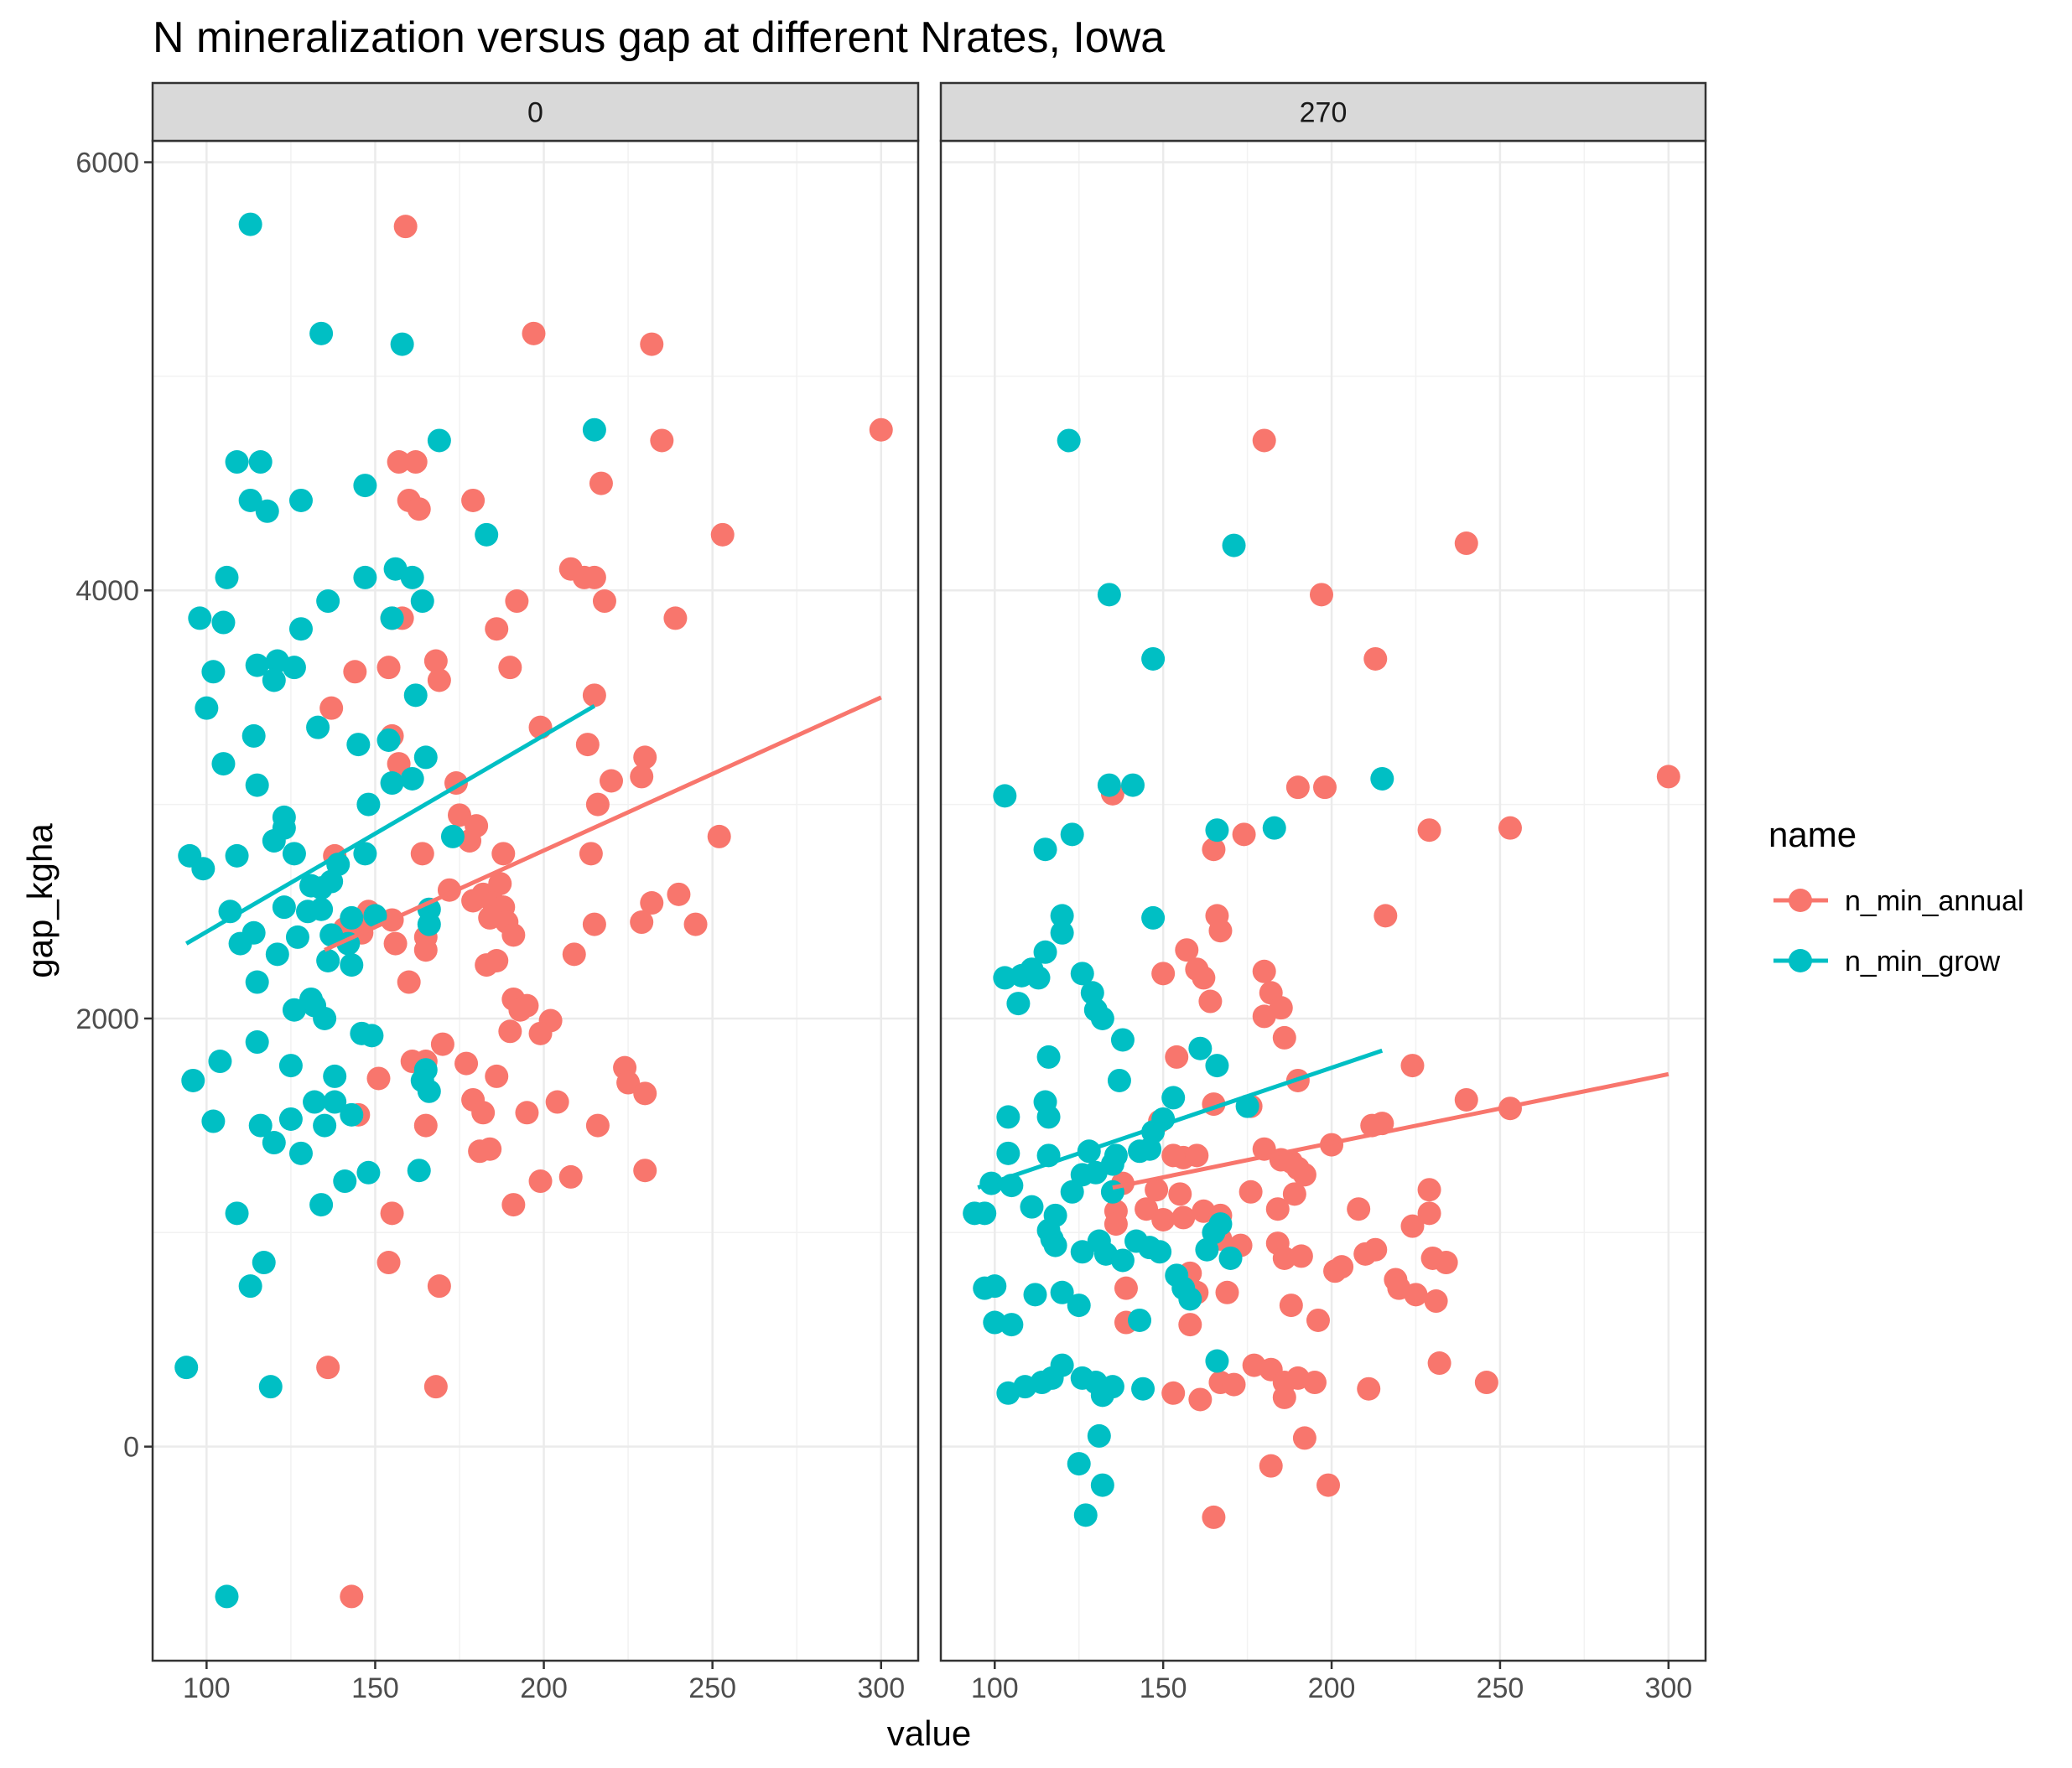 The width and height of the screenshot is (2072, 1768). Describe the element at coordinates (1180, 1119) in the screenshot. I see `trend-line-n-min-grow` at that location.